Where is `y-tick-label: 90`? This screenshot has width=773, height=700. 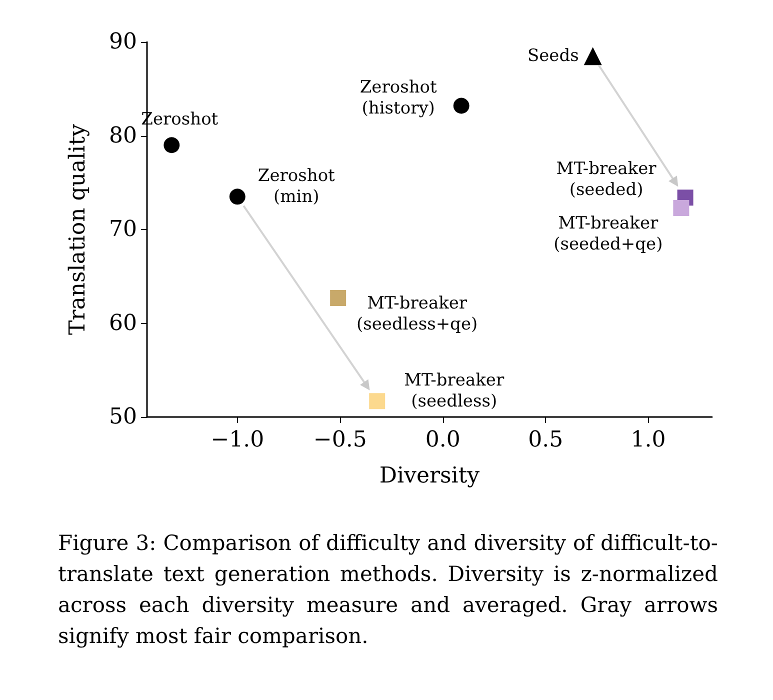
y-tick-label: 90 is located at coordinates (123, 42).